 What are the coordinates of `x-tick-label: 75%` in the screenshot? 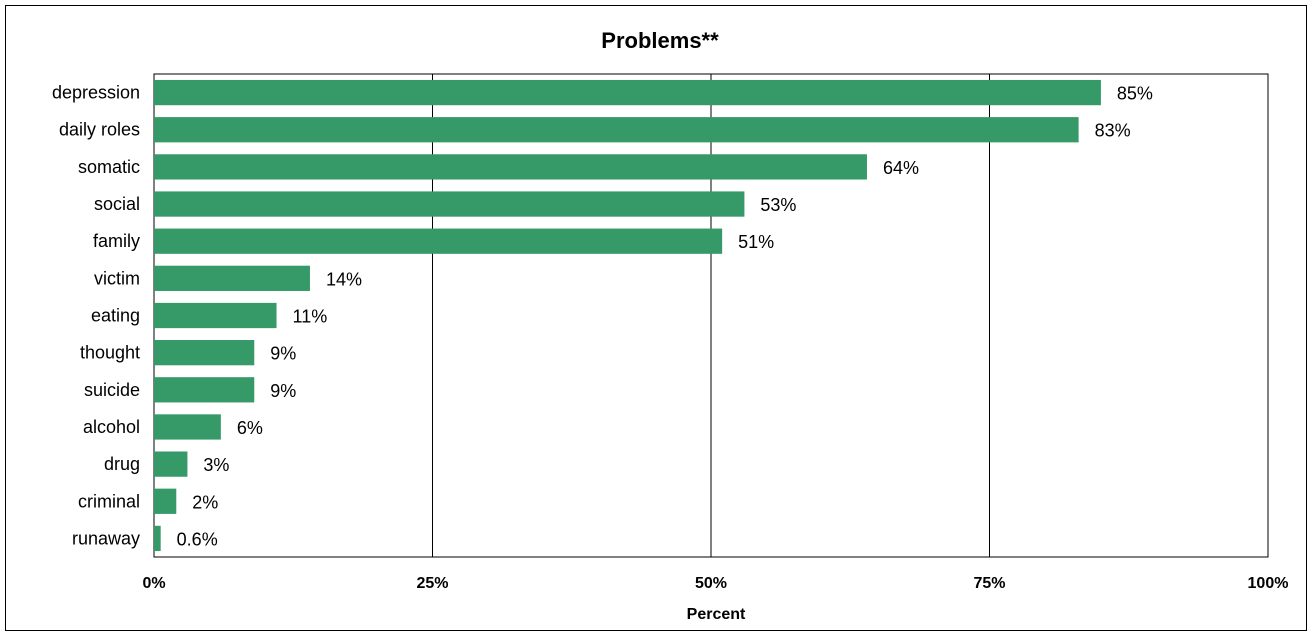 It's located at (989, 583).